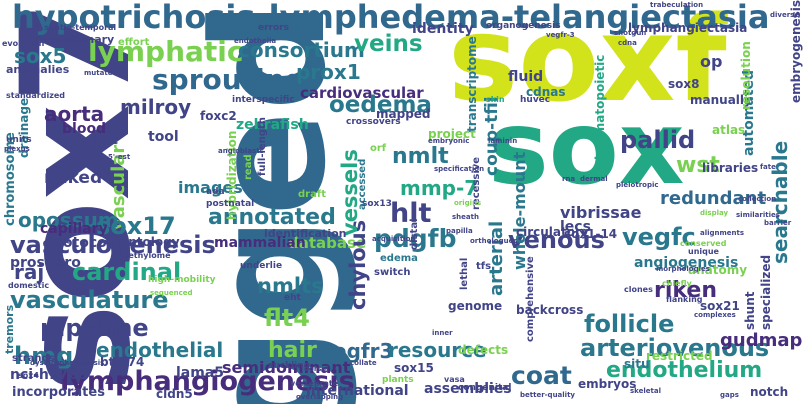  Describe the element at coordinates (679, 356) in the screenshot. I see `word-restricted: restricted` at that location.